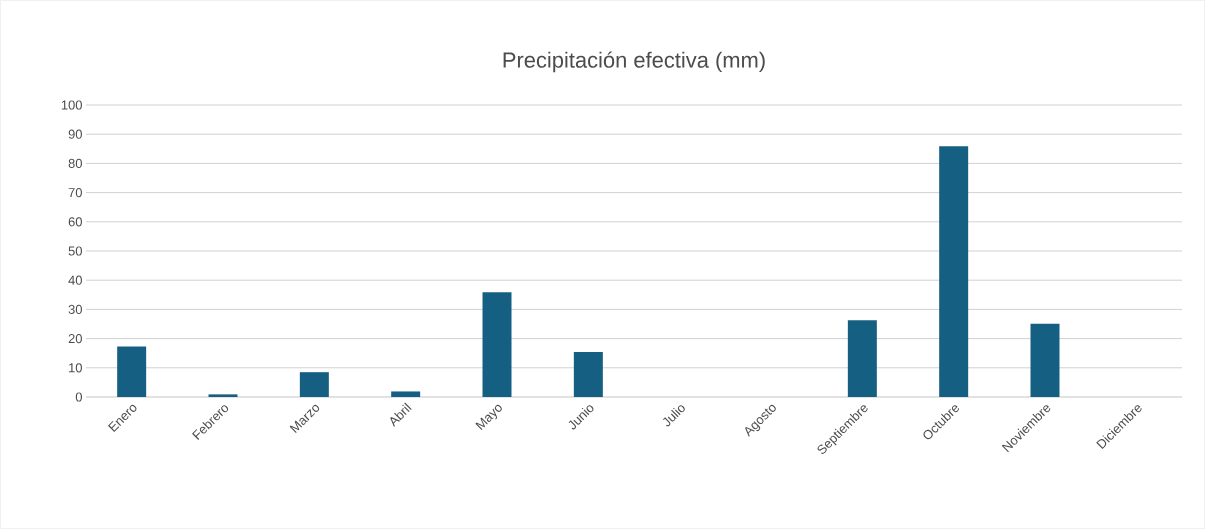 The height and width of the screenshot is (529, 1205). What do you see at coordinates (634, 62) in the screenshot?
I see `chart-title: Precipitación efectiva (mm)` at bounding box center [634, 62].